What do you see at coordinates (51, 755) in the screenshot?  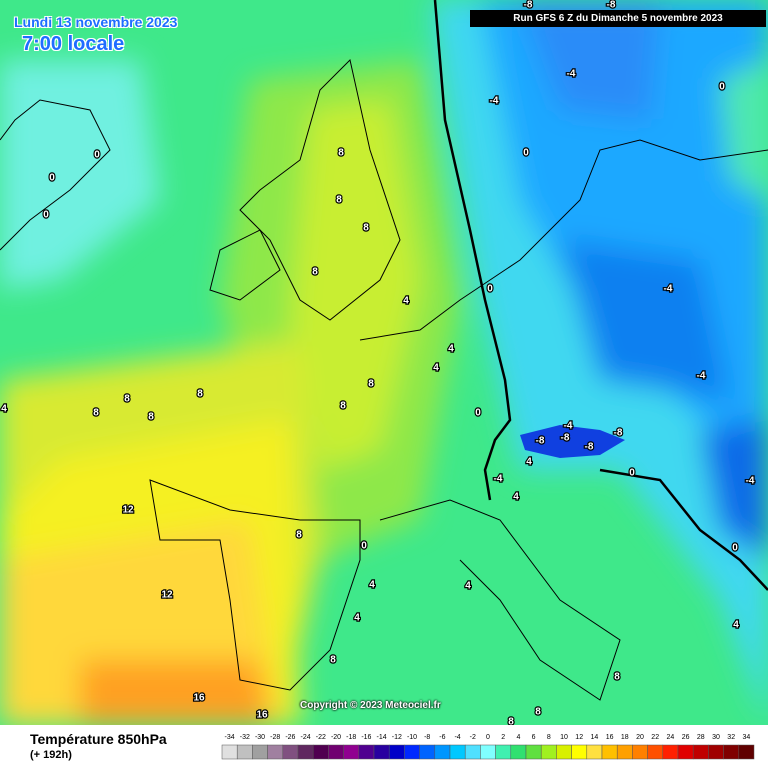 I see `lead-time: (+ 192h)` at bounding box center [51, 755].